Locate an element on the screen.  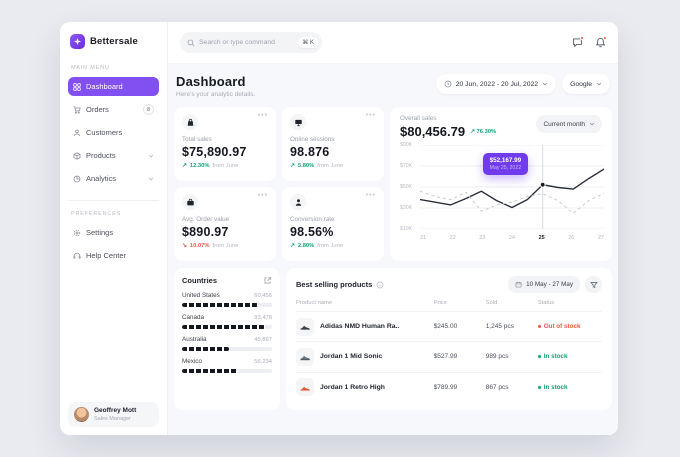
search-input is located at coordinates (247, 42).